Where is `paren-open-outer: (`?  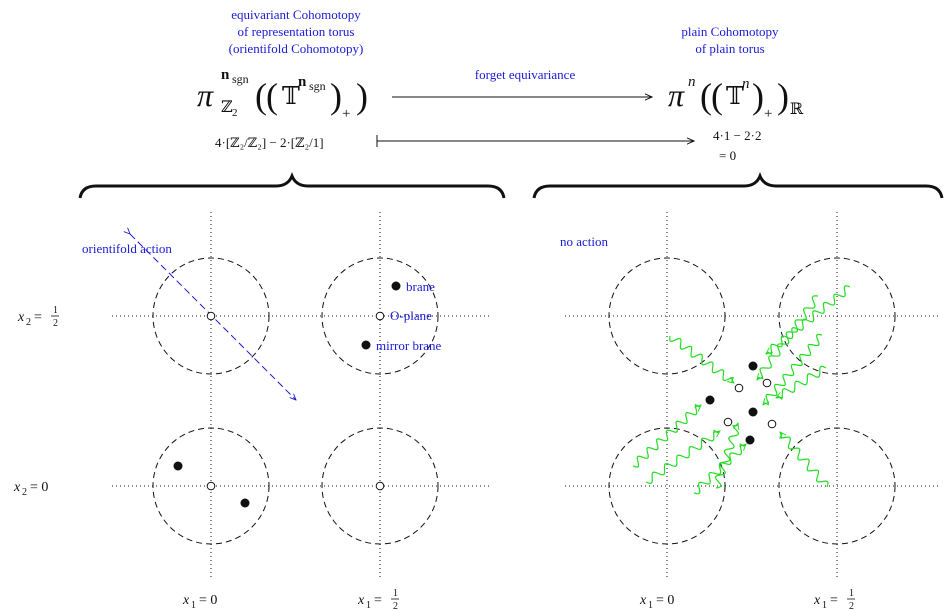 paren-open-outer: ( is located at coordinates (261, 96).